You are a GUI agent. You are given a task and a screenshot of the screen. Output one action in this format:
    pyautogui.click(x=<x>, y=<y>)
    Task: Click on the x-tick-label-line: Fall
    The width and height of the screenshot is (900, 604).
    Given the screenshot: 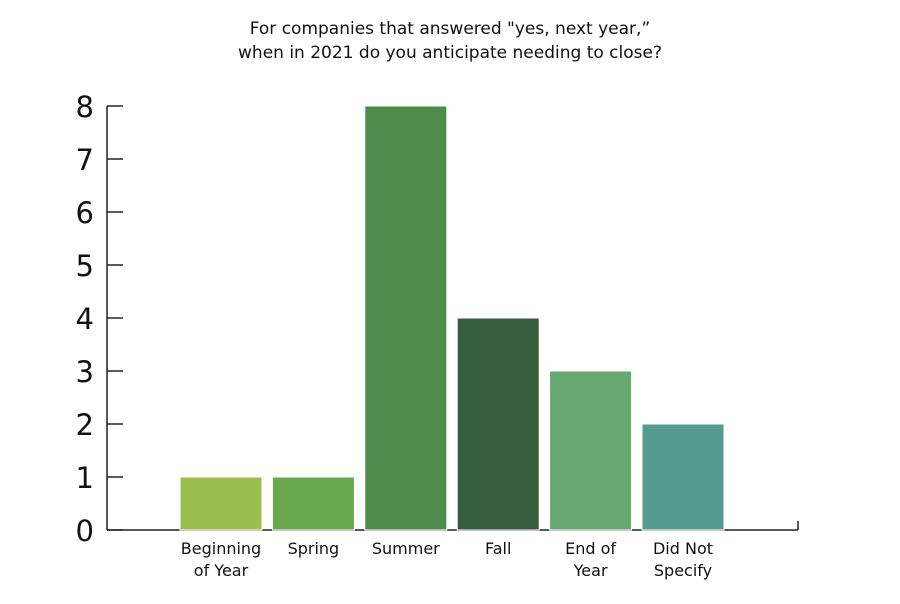 What is the action you would take?
    pyautogui.click(x=498, y=548)
    